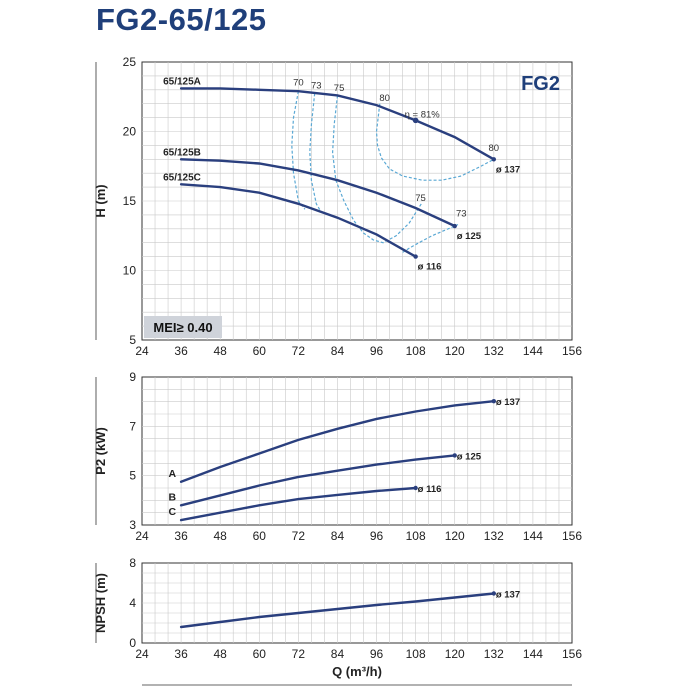 This screenshot has height=700, width=700. I want to click on head-series-name: 65/125B, so click(182, 152).